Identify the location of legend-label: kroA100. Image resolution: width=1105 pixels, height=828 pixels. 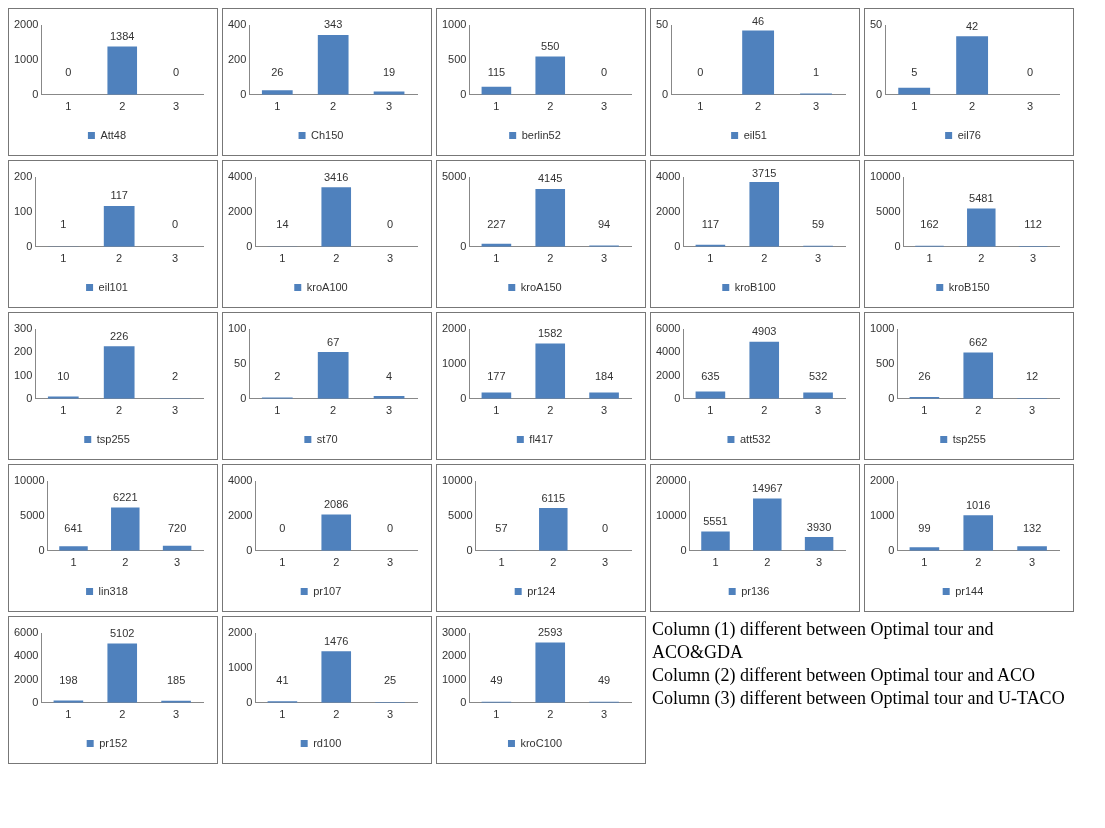
(327, 286).